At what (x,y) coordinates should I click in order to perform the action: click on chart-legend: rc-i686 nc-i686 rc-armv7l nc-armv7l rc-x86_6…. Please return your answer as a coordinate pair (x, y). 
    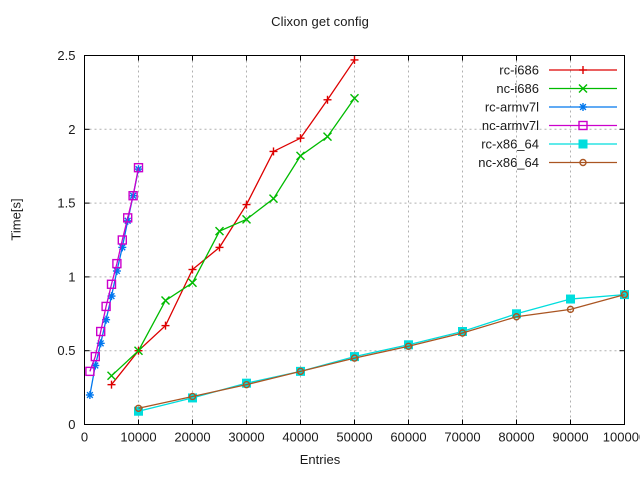
    Looking at the image, I should click on (547, 116).